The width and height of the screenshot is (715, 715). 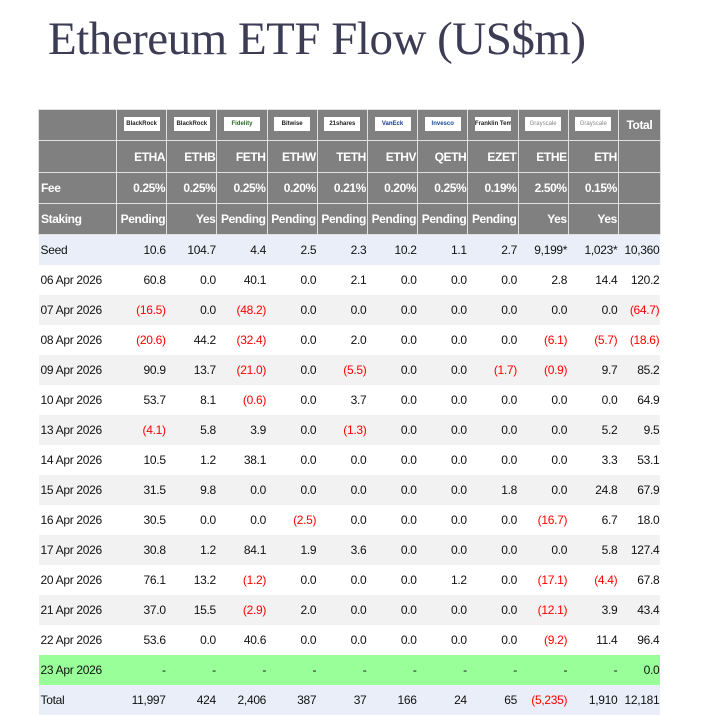 What do you see at coordinates (443, 156) in the screenshot?
I see `ticker-header: QETH` at bounding box center [443, 156].